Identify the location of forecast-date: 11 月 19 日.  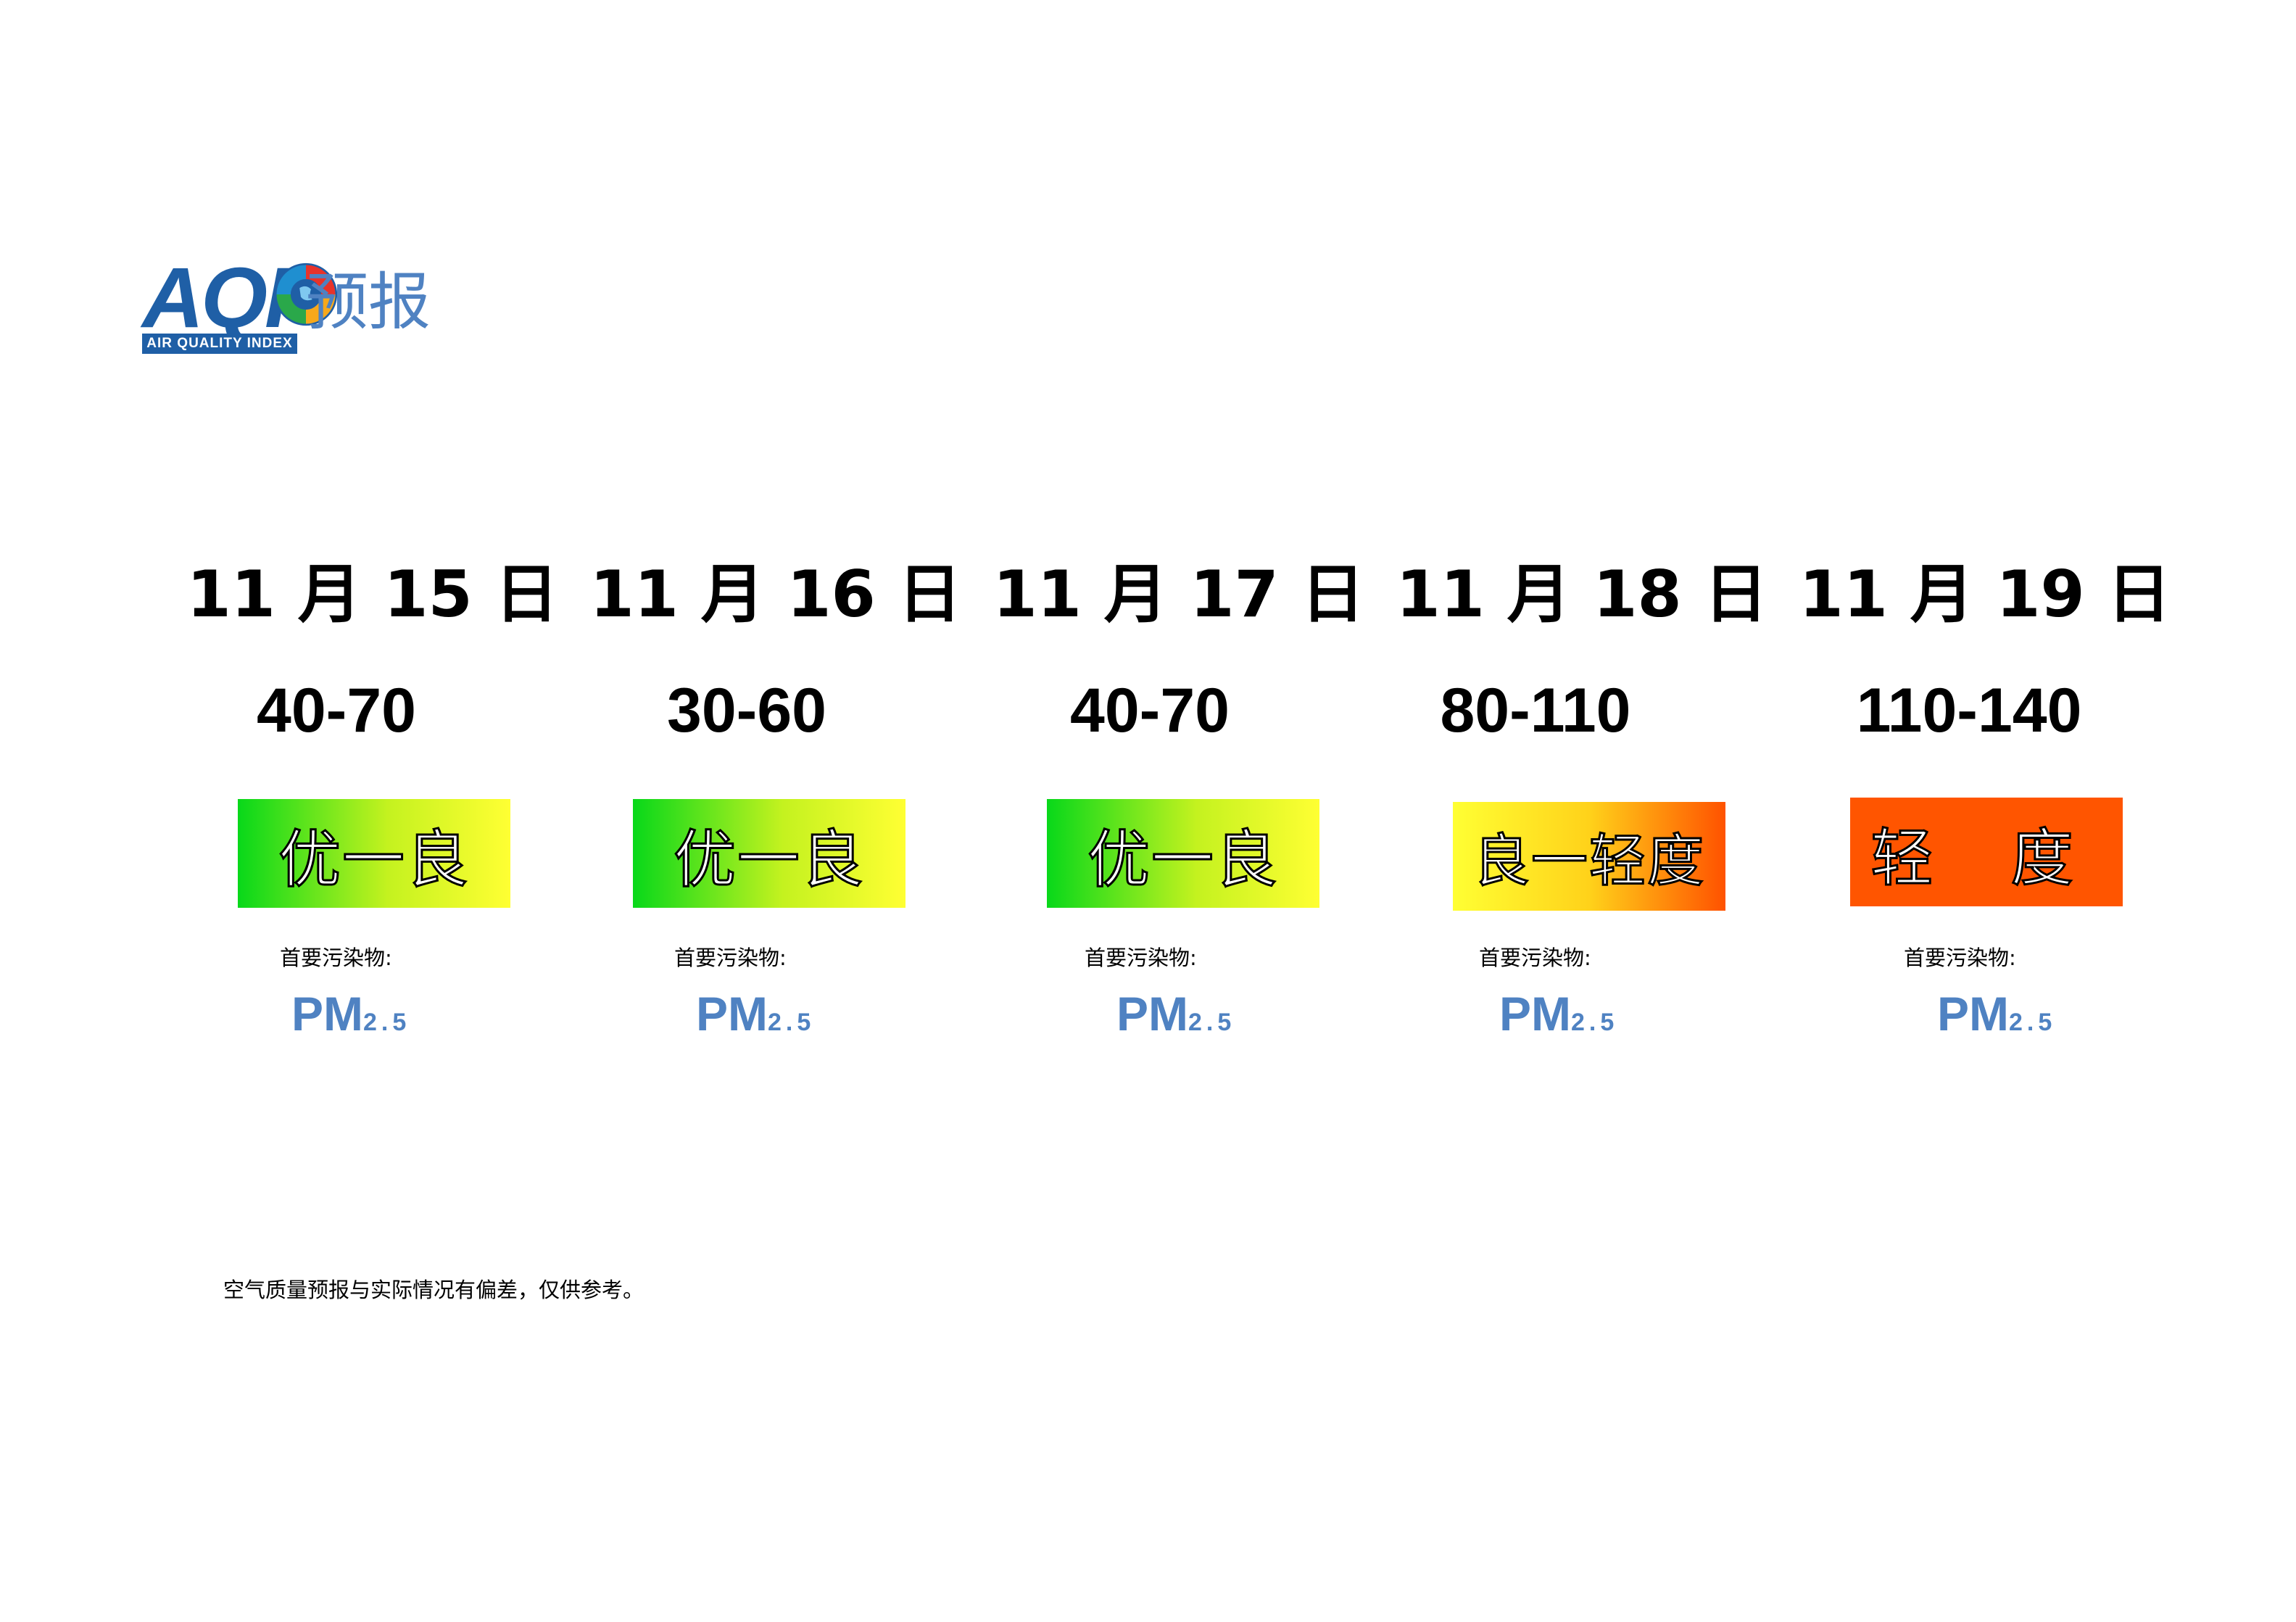
(1985, 594).